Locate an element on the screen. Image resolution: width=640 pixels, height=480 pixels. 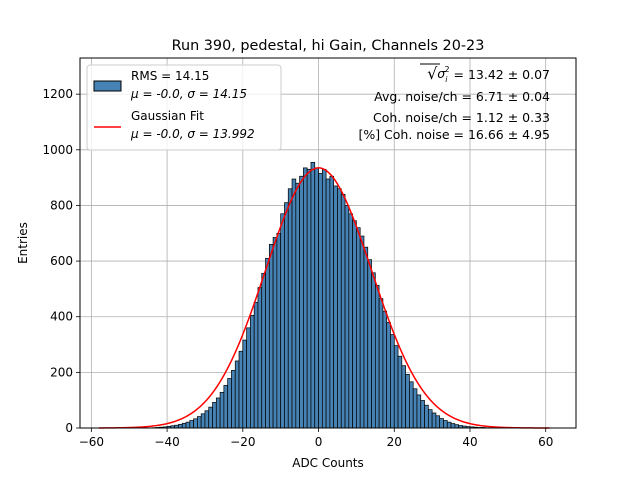
x-tick-label: 20 is located at coordinates (394, 442).